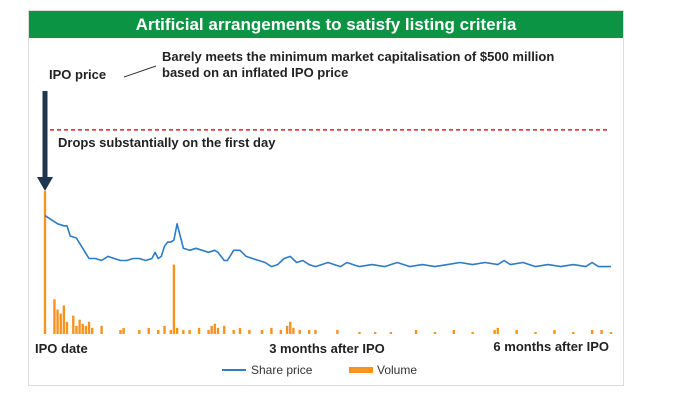 Image resolution: width=681 pixels, height=400 pixels. Describe the element at coordinates (397, 370) in the screenshot. I see `legend-volume-label: Volume` at that location.